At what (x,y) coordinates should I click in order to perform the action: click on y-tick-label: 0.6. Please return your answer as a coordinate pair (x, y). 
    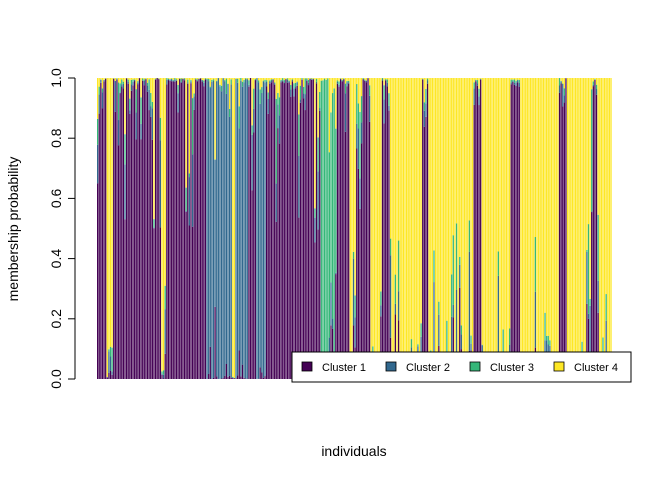
    Looking at the image, I should click on (56, 198).